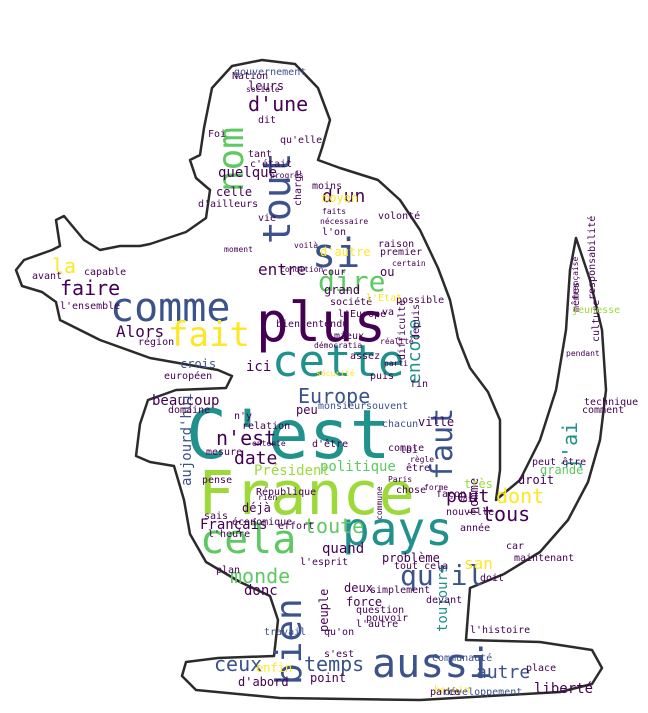 The image size is (648, 713). What do you see at coordinates (562, 470) in the screenshot?
I see `cloud-word: grande` at bounding box center [562, 470].